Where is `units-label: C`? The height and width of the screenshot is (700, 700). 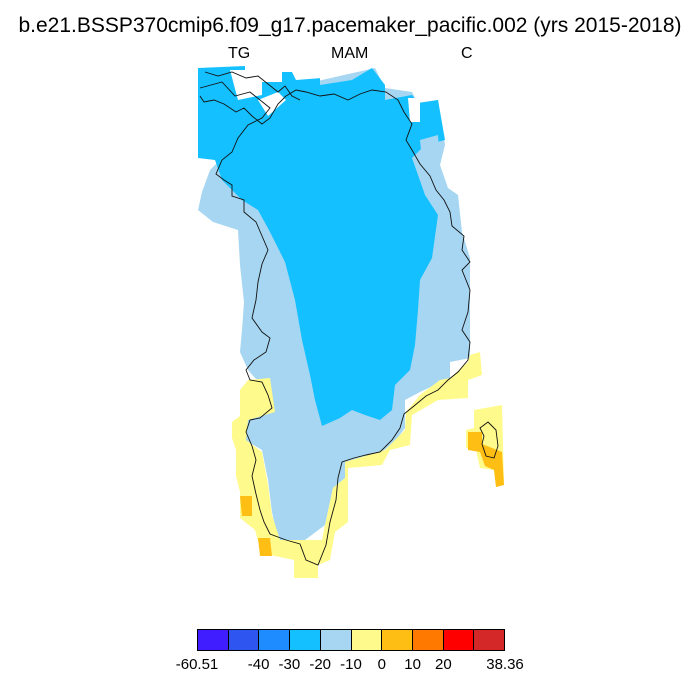 units-label: C is located at coordinates (467, 53).